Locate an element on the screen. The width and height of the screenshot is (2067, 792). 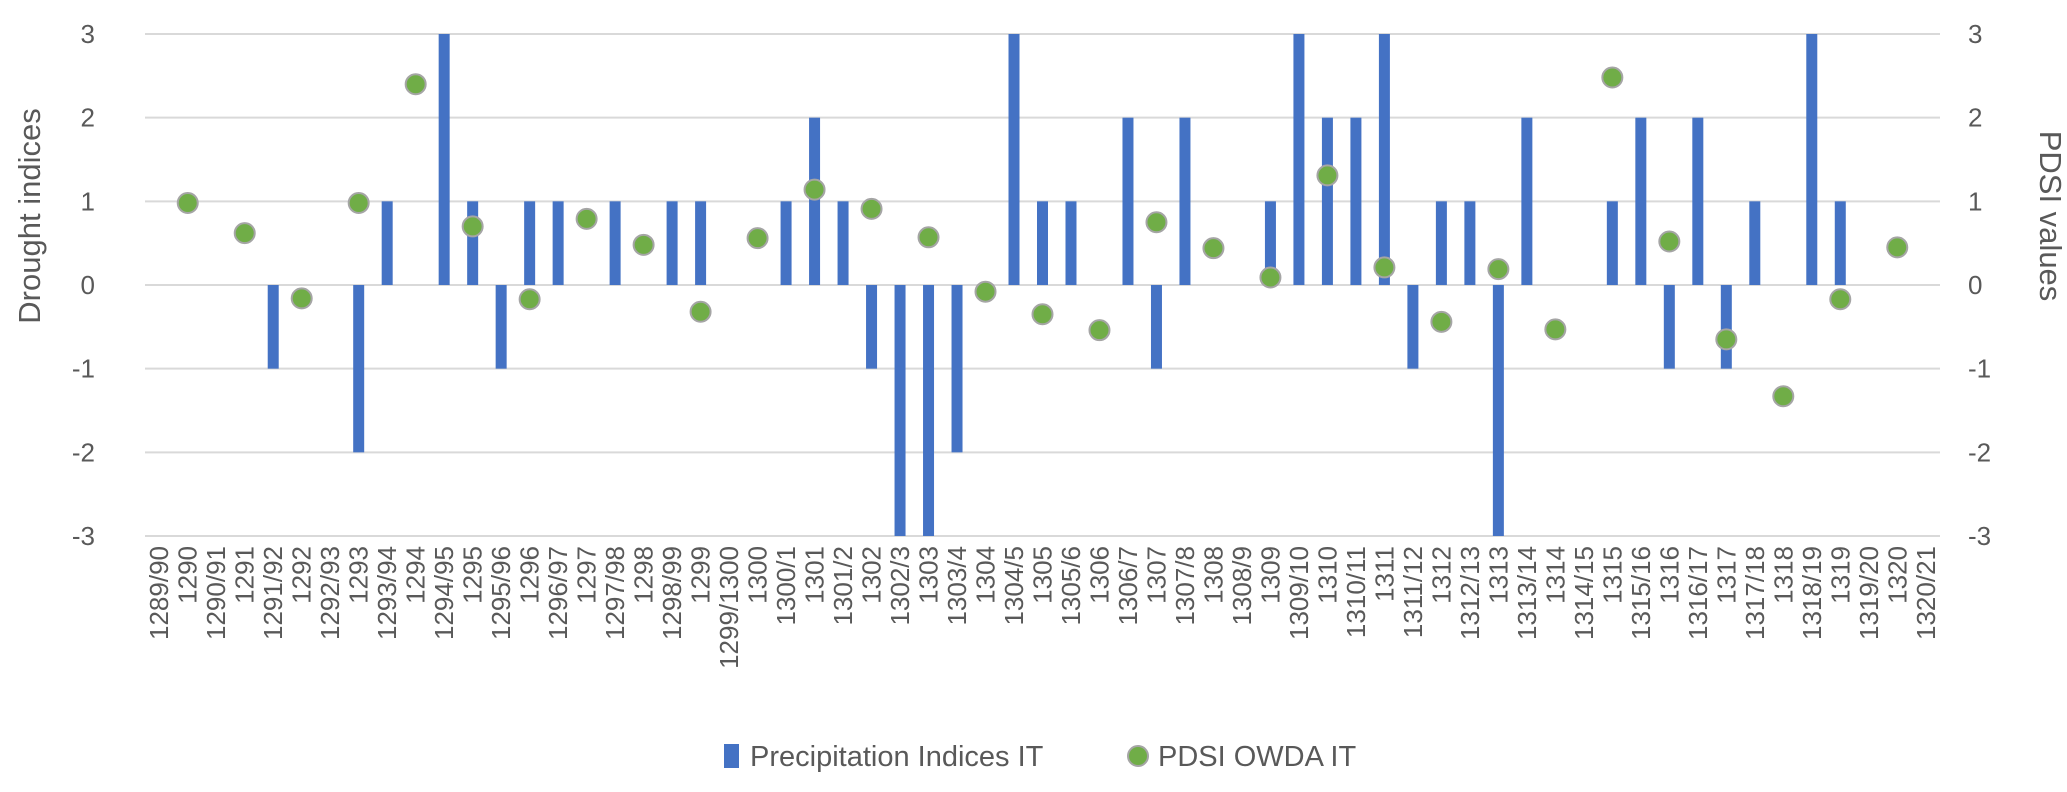
x-tick-label: 1292 is located at coordinates (302, 575).